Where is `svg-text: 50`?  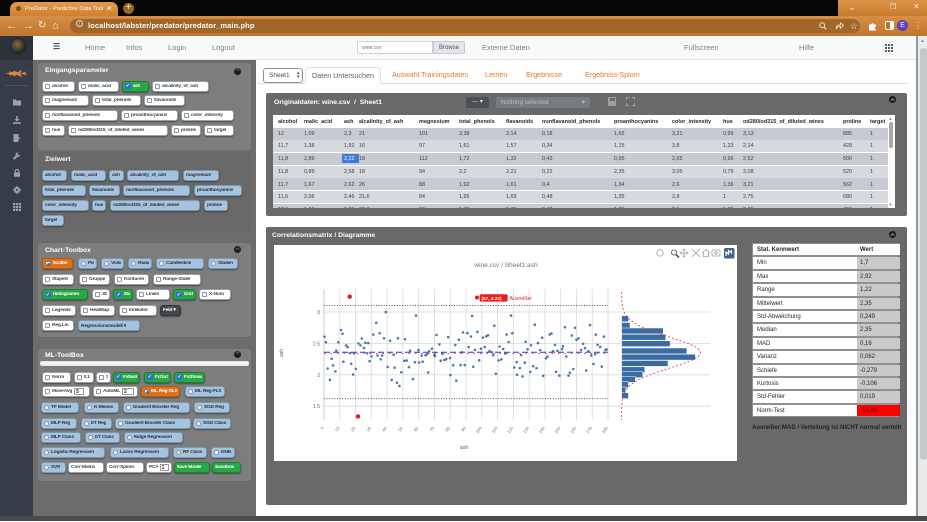 svg-text: 50 is located at coordinates (400, 428).